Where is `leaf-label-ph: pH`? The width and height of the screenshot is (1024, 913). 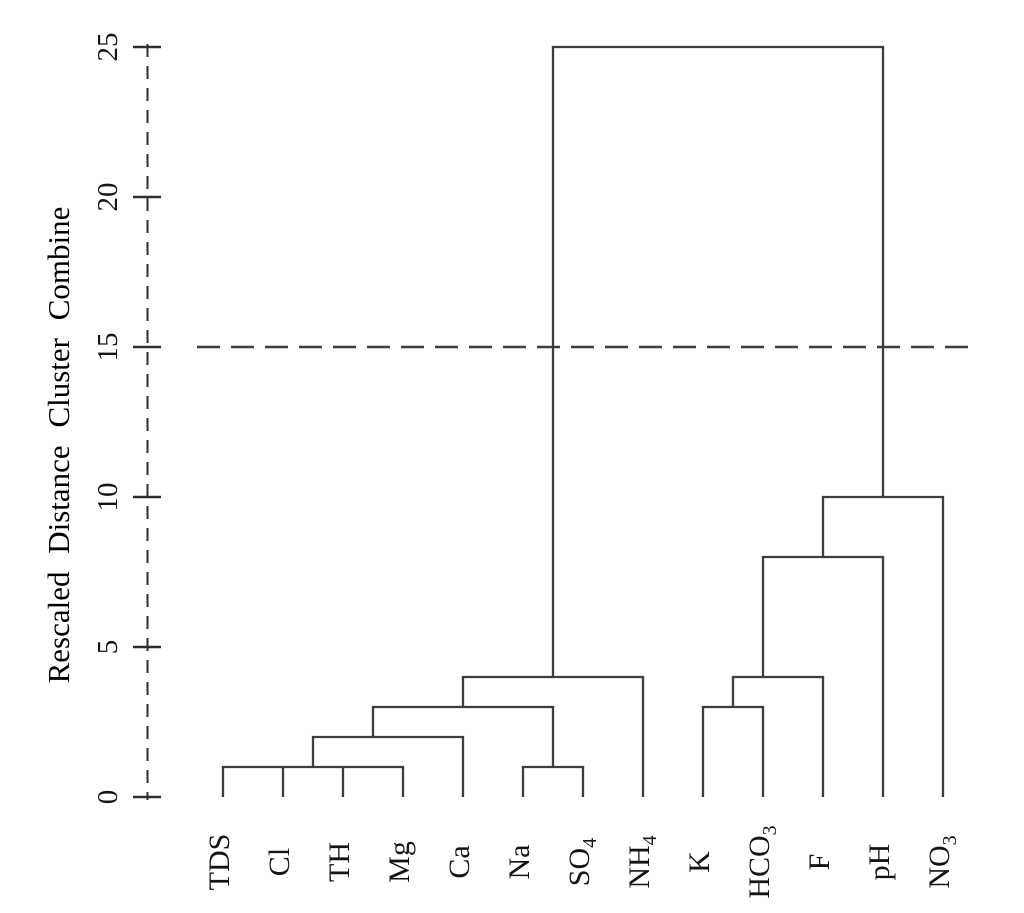
leaf-label-ph: pH is located at coordinates (879, 862).